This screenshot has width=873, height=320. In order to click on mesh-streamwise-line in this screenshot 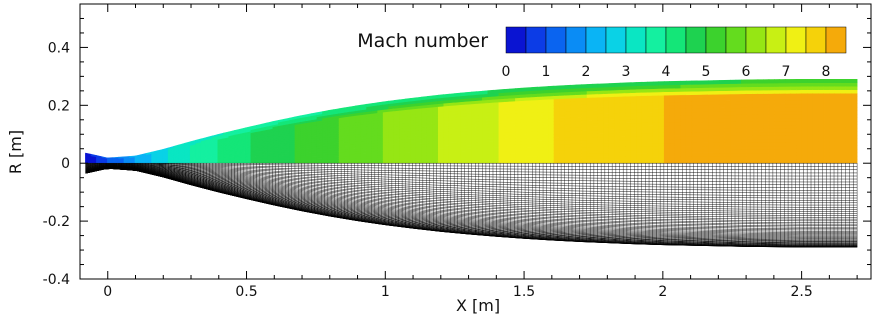, I will do `click(471, 177)`.